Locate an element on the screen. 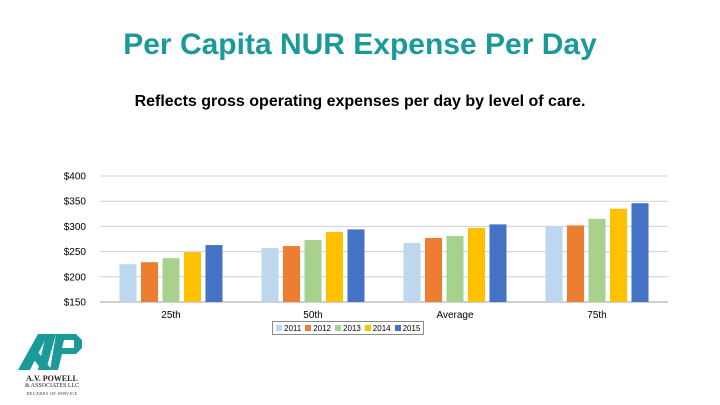 Image resolution: width=720 pixels, height=405 pixels. y-tick-label: $400 is located at coordinates (75, 177).